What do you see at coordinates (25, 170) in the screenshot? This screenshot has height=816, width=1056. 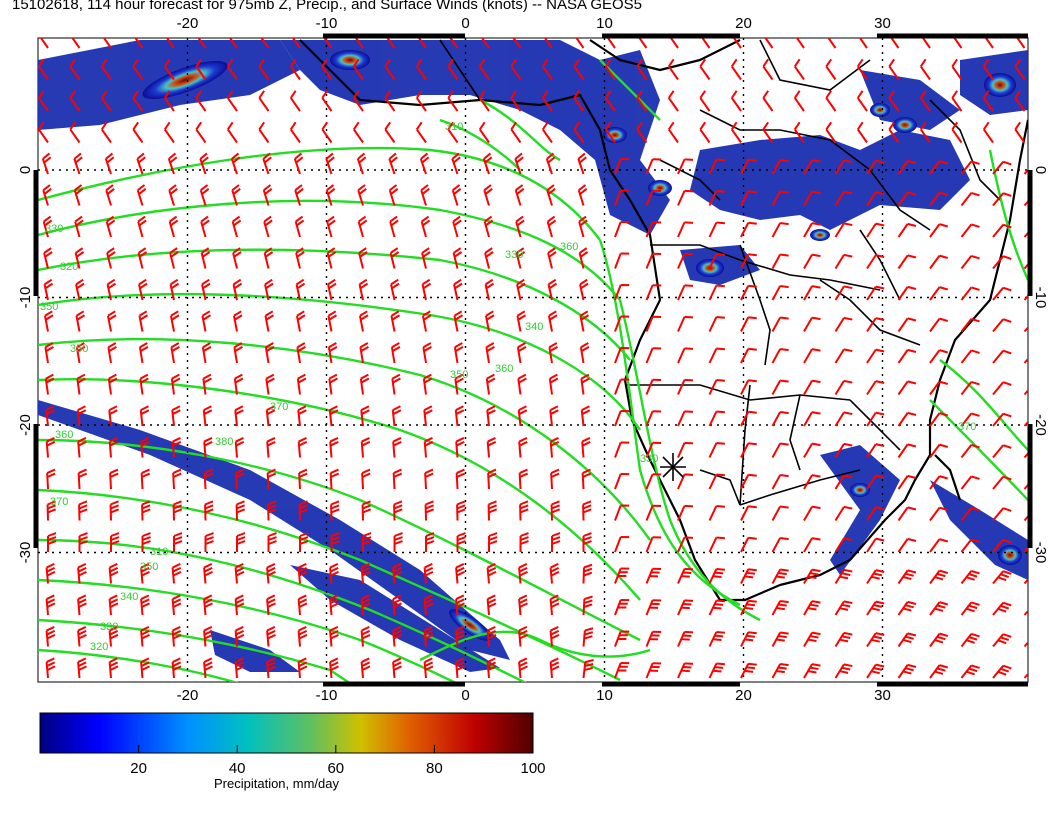 I see `lat-tick-left: 0` at bounding box center [25, 170].